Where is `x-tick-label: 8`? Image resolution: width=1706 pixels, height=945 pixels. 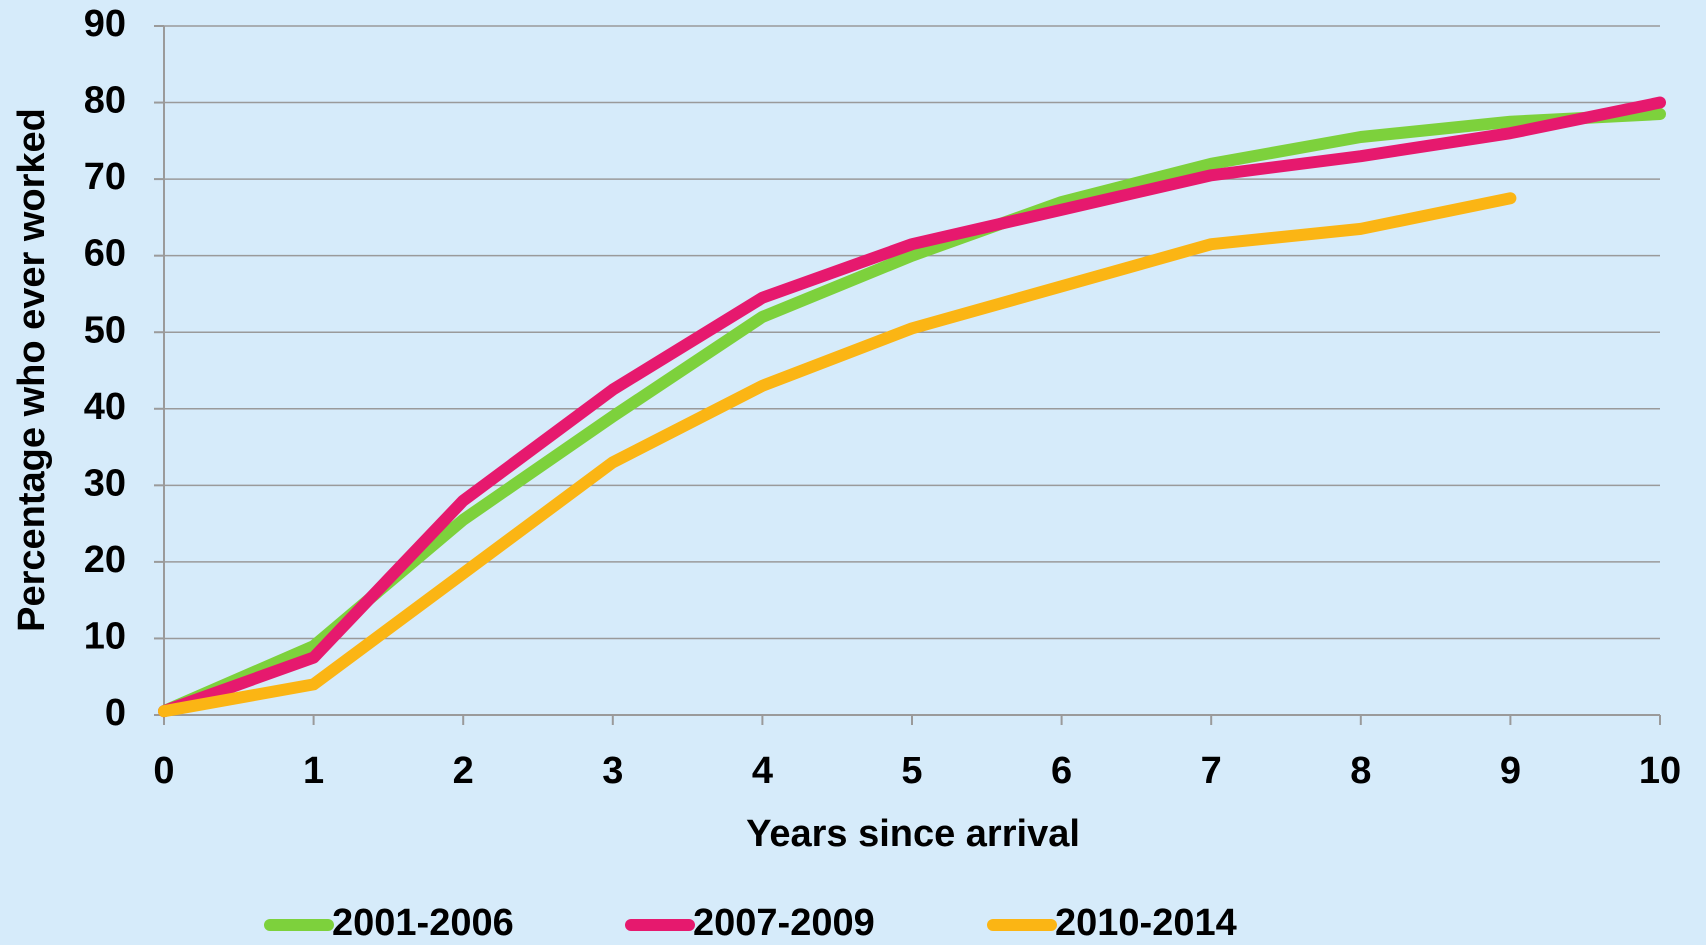
x-tick-label: 8 is located at coordinates (1360, 771).